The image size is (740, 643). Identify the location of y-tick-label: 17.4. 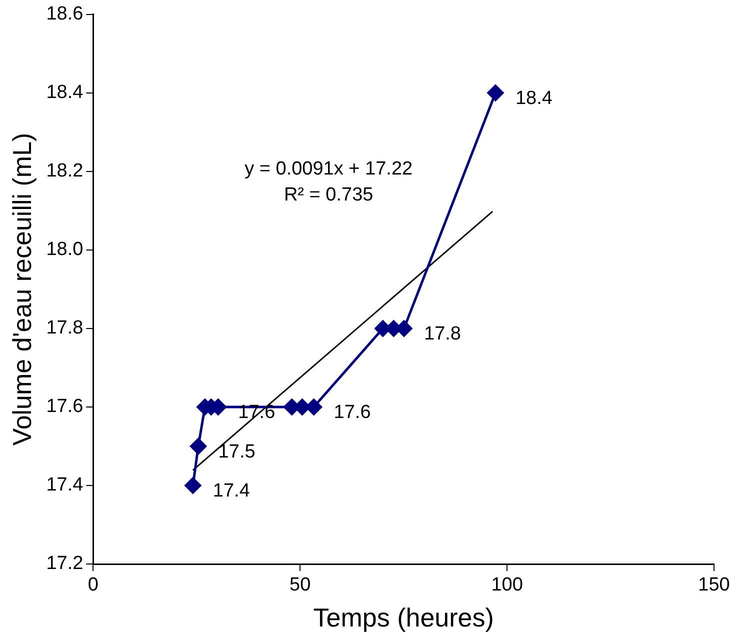
(65, 485).